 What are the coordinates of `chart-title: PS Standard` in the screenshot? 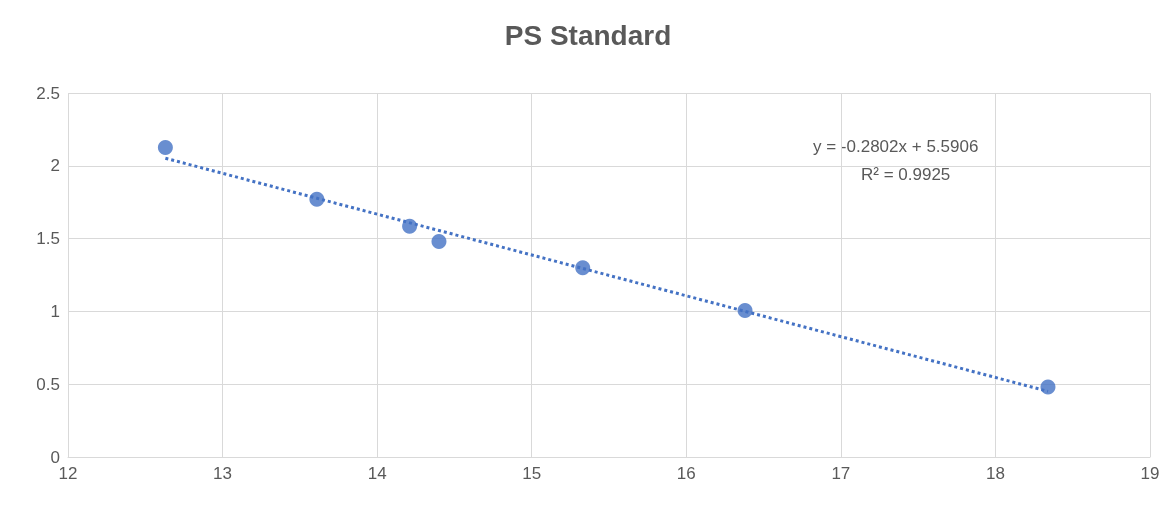 It's located at (588, 35).